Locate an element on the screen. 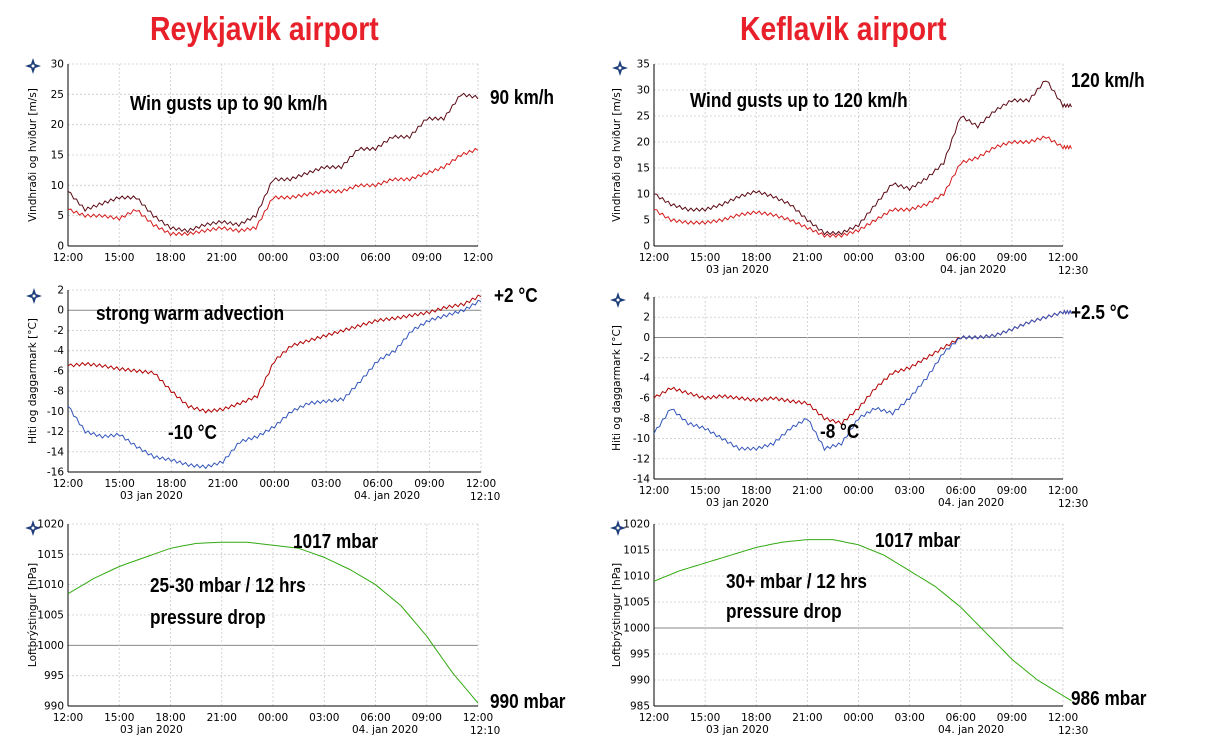 This screenshot has height=756, width=1218. y-tick-label: -12 is located at coordinates (55, 432).